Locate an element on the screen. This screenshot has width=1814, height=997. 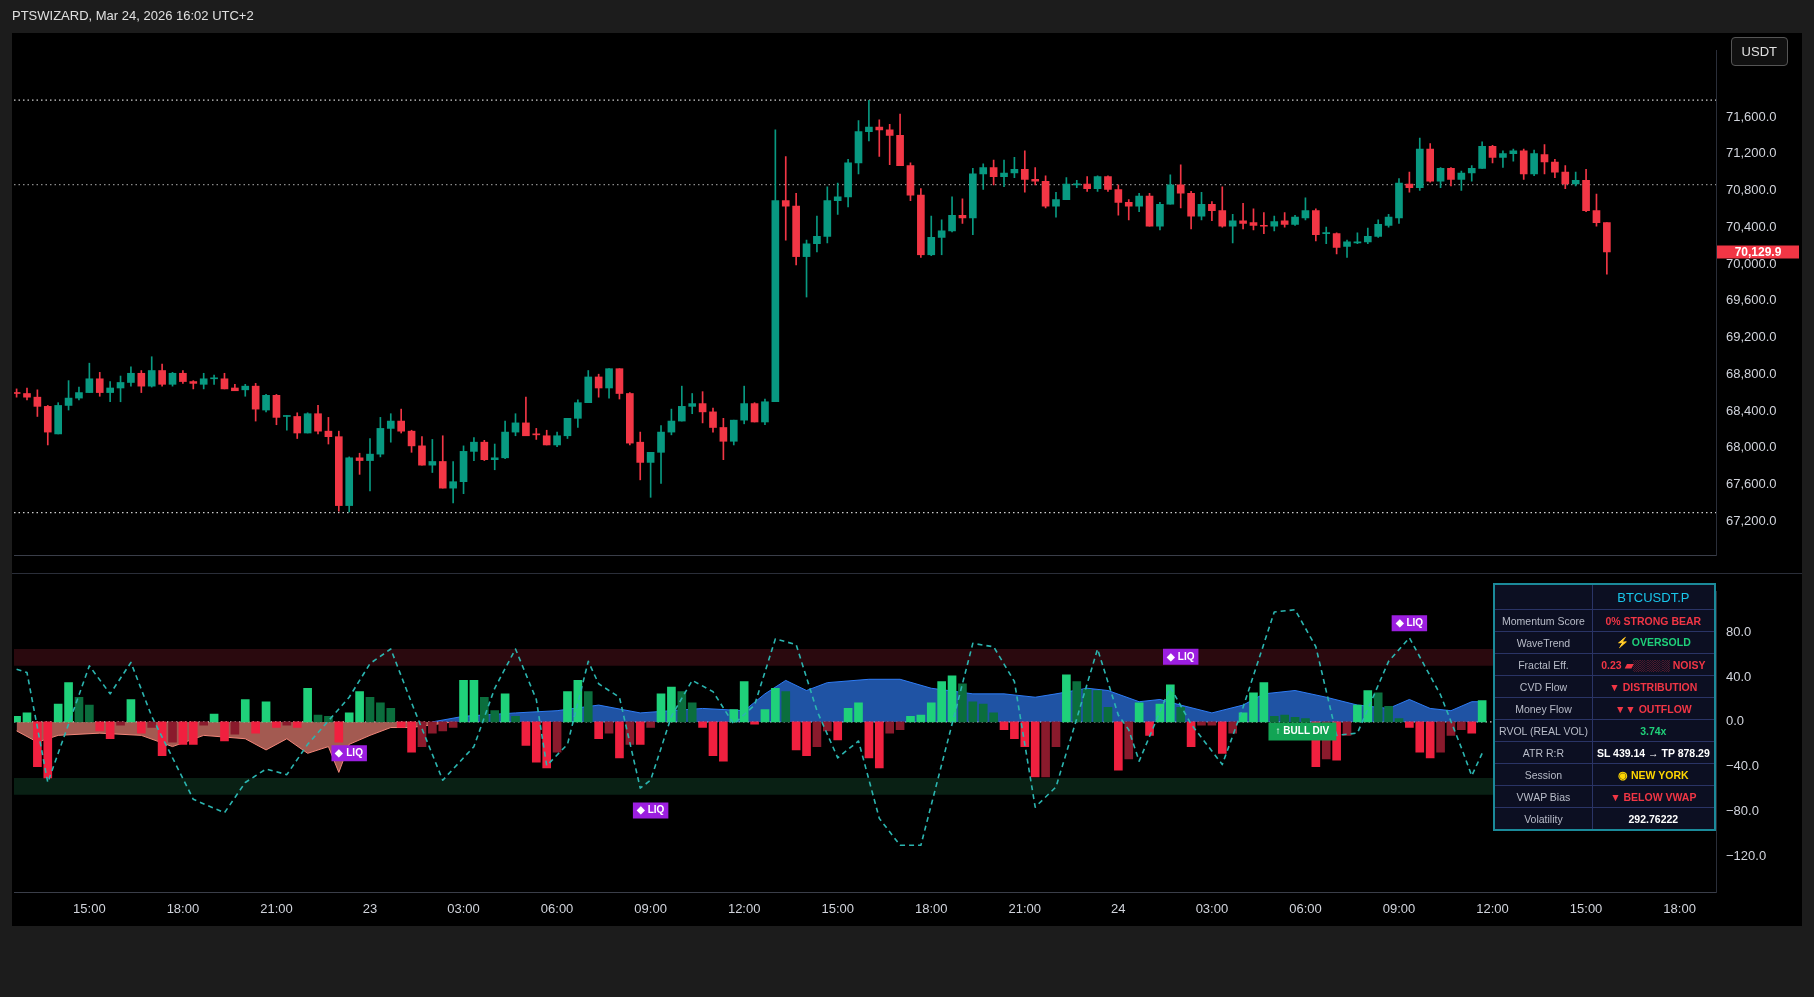
y-tick-label: 71,600.0 is located at coordinates (1751, 116).